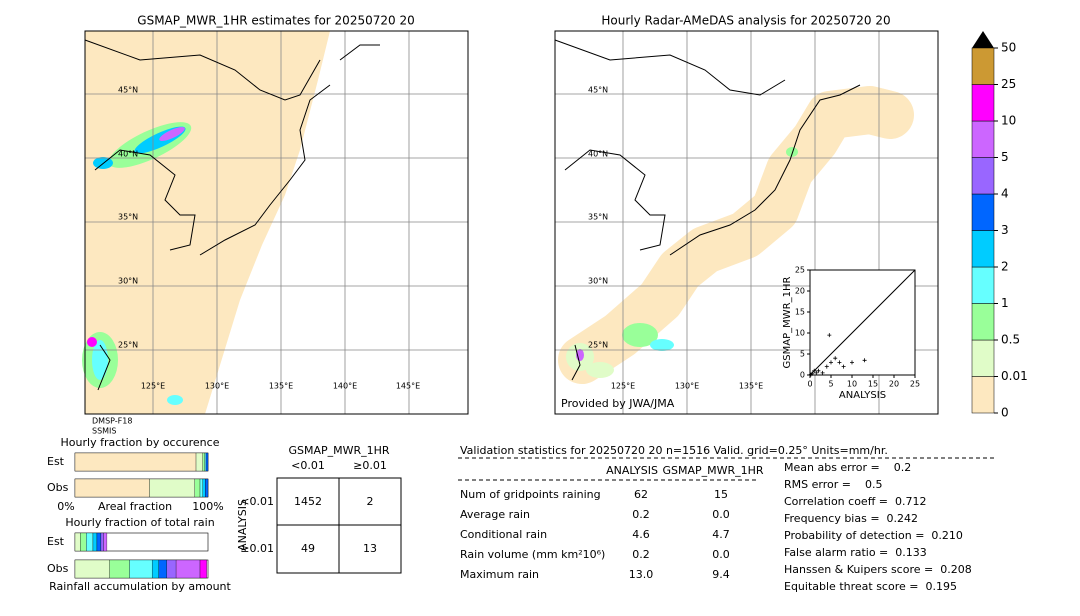 This screenshot has width=1080, height=616. I want to click on stat-label: Average rain, so click(495, 514).